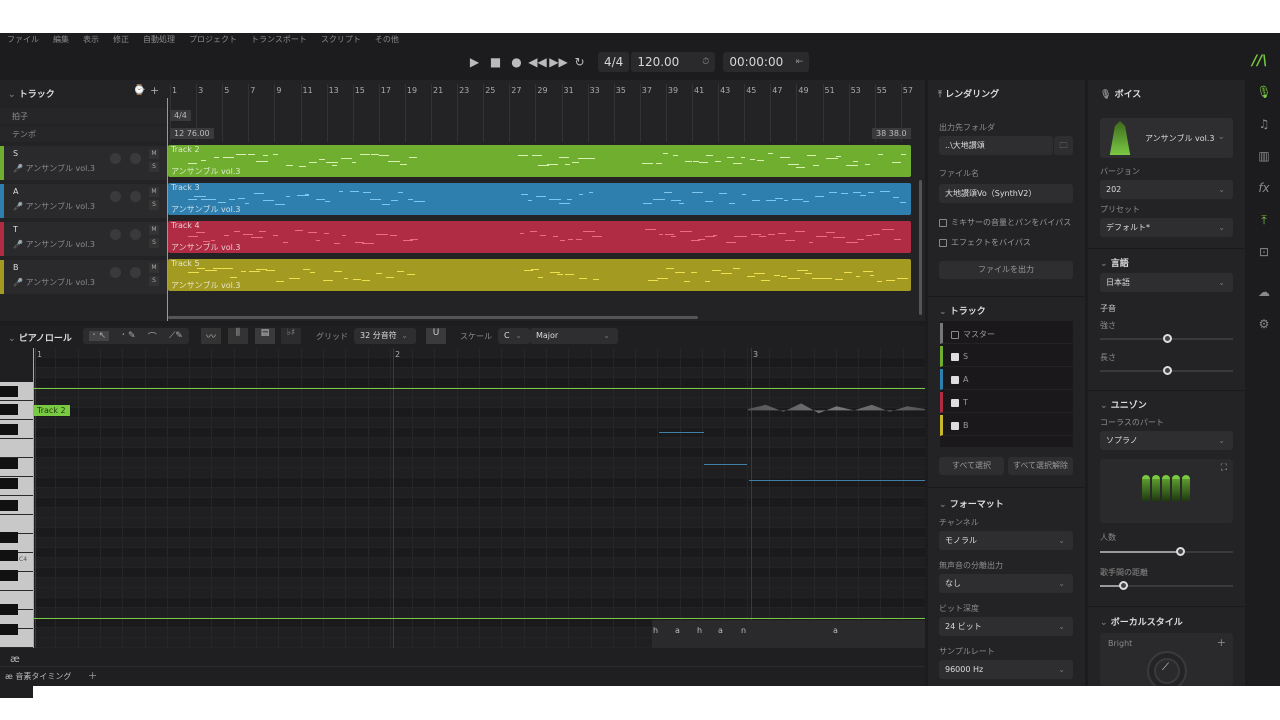 This screenshot has width=1280, height=720. I want to click on menu-item: 自動処理, so click(159, 39).